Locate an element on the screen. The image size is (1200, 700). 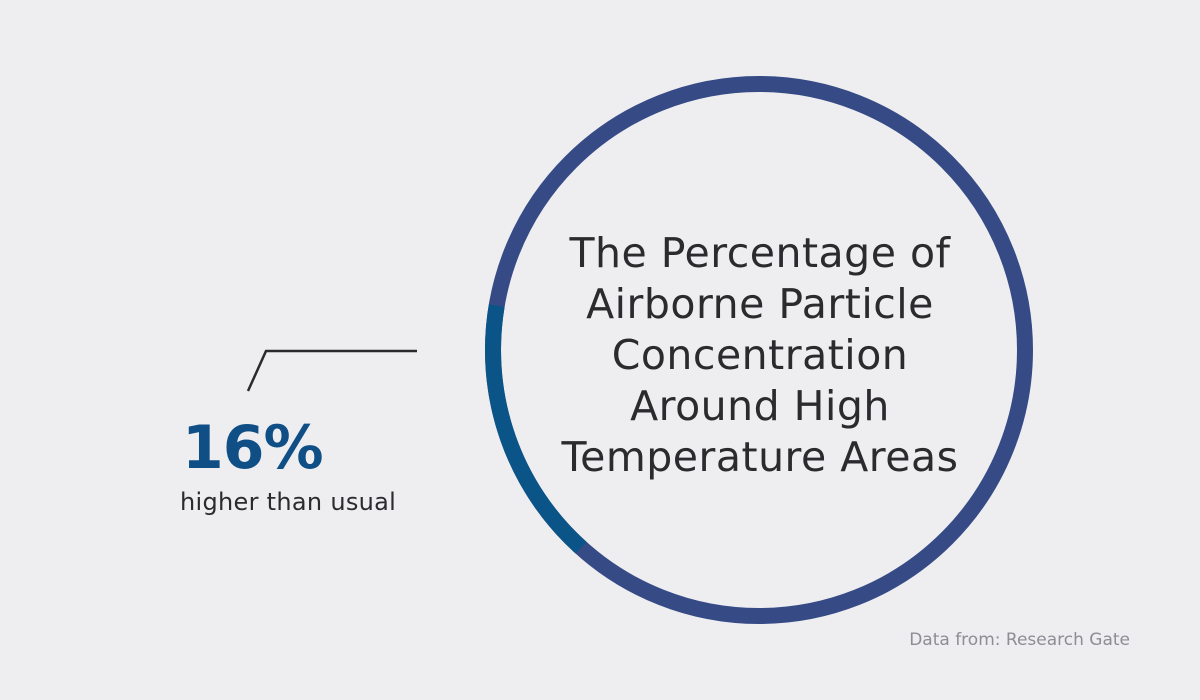
chart-title-line: Airborne Particle is located at coordinates (760, 304).